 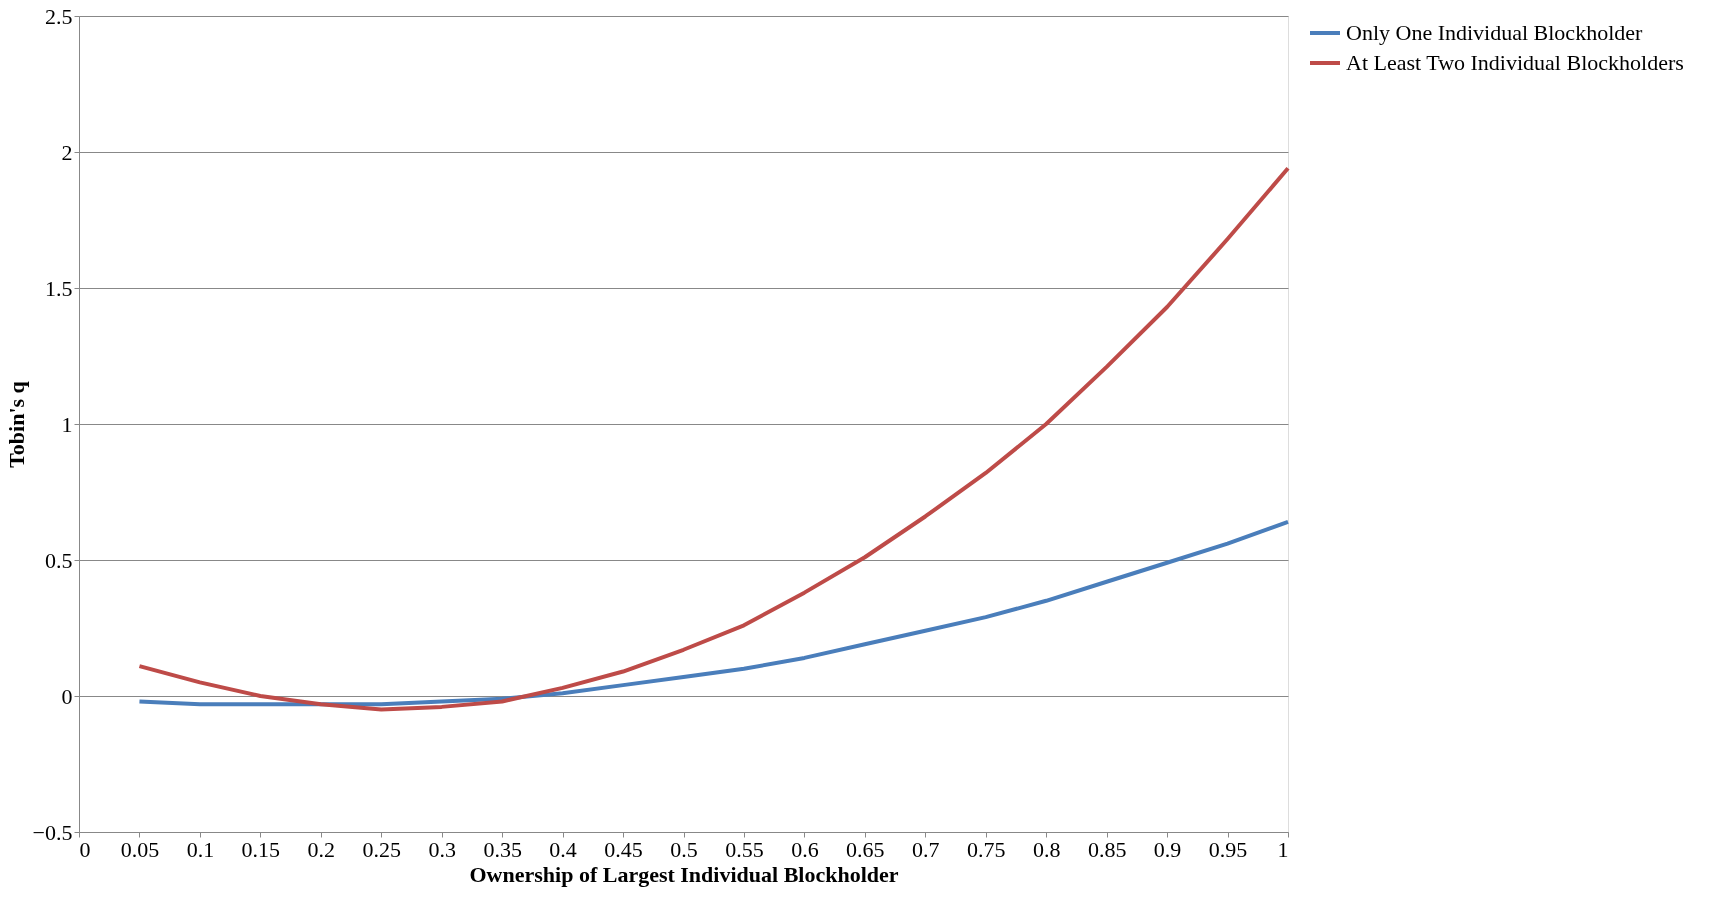 What do you see at coordinates (59, 16) in the screenshot?
I see `y-tick-label: 2.5` at bounding box center [59, 16].